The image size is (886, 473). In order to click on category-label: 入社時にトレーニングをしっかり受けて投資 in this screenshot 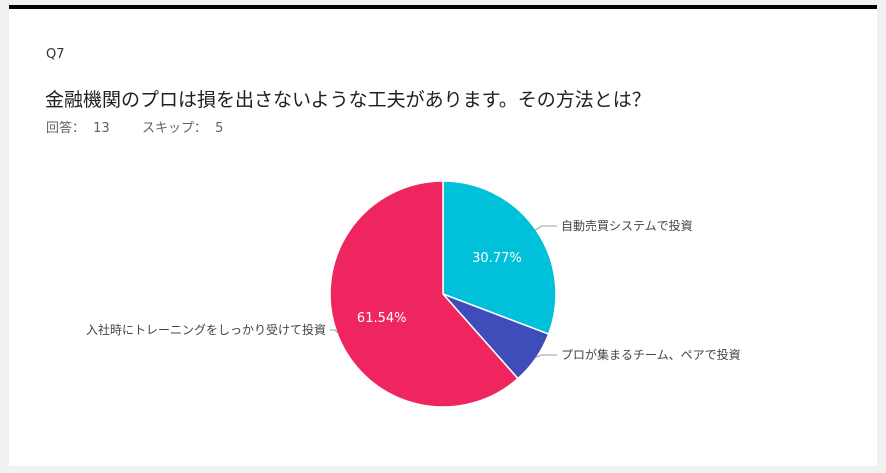, I will do `click(206, 329)`.